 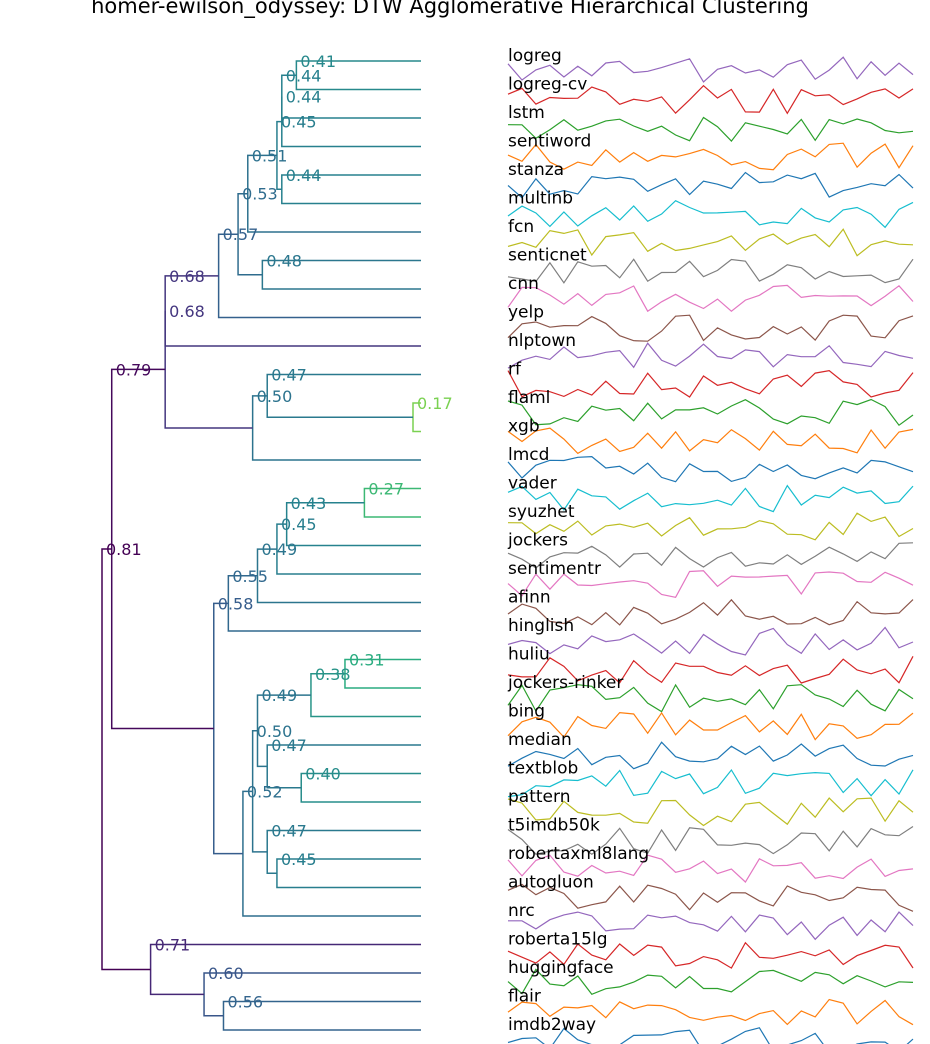 What do you see at coordinates (539, 797) in the screenshot?
I see `leaf-label-pattern: pattern` at bounding box center [539, 797].